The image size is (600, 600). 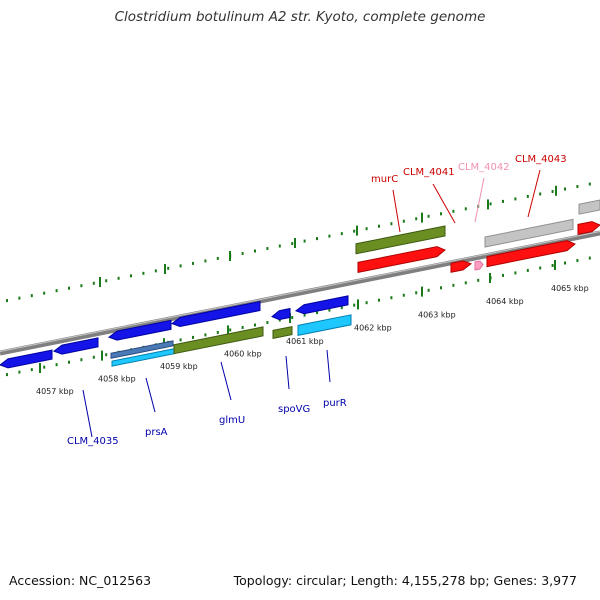 I want to click on feature-label-clm_4042: CLM_4042, so click(x=484, y=167).